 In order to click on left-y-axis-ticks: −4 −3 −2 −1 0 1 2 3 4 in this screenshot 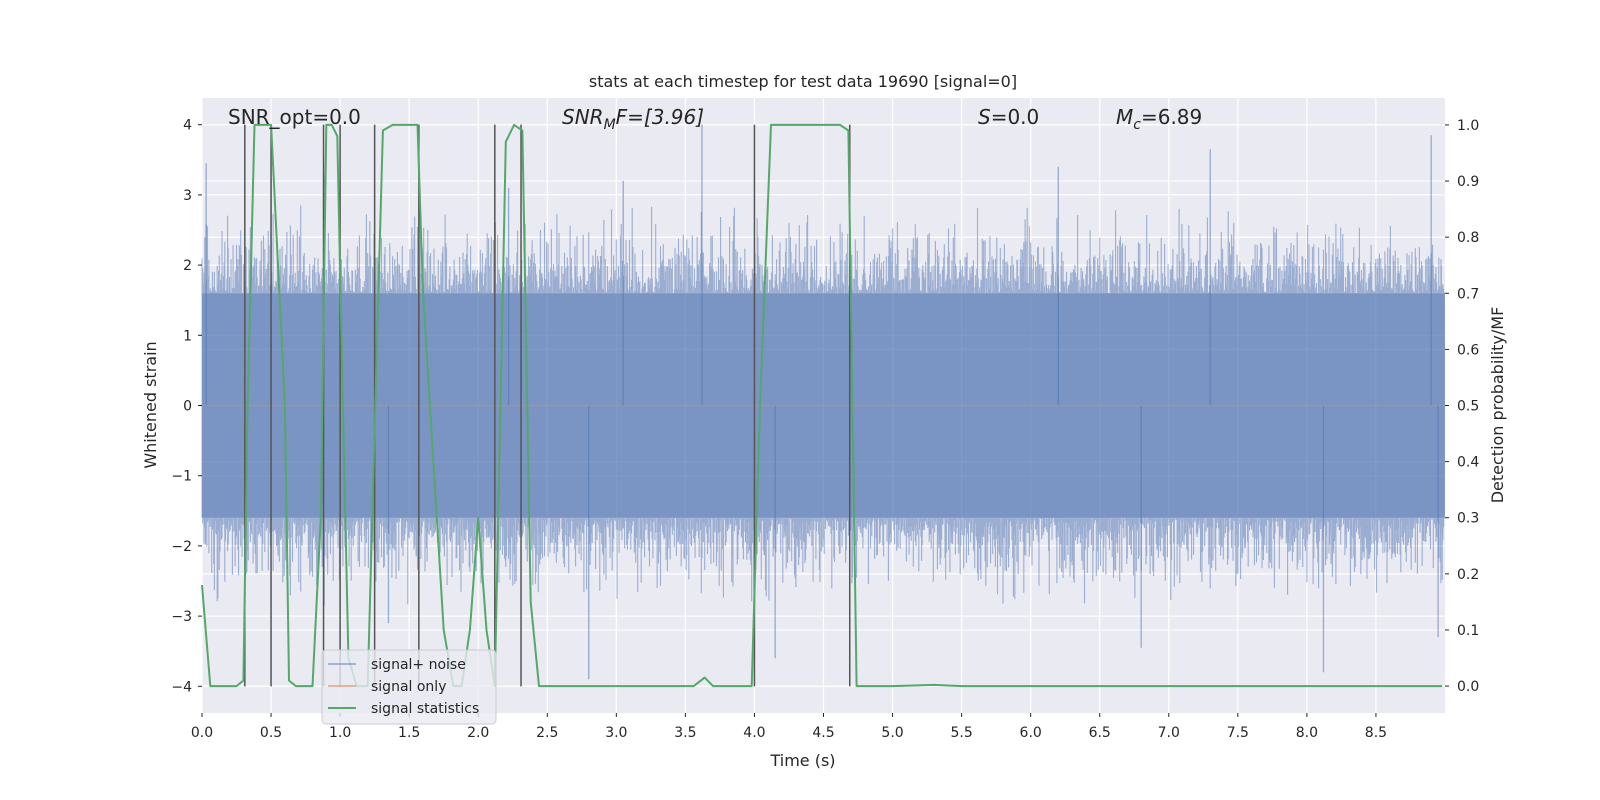, I will do `click(186, 406)`.